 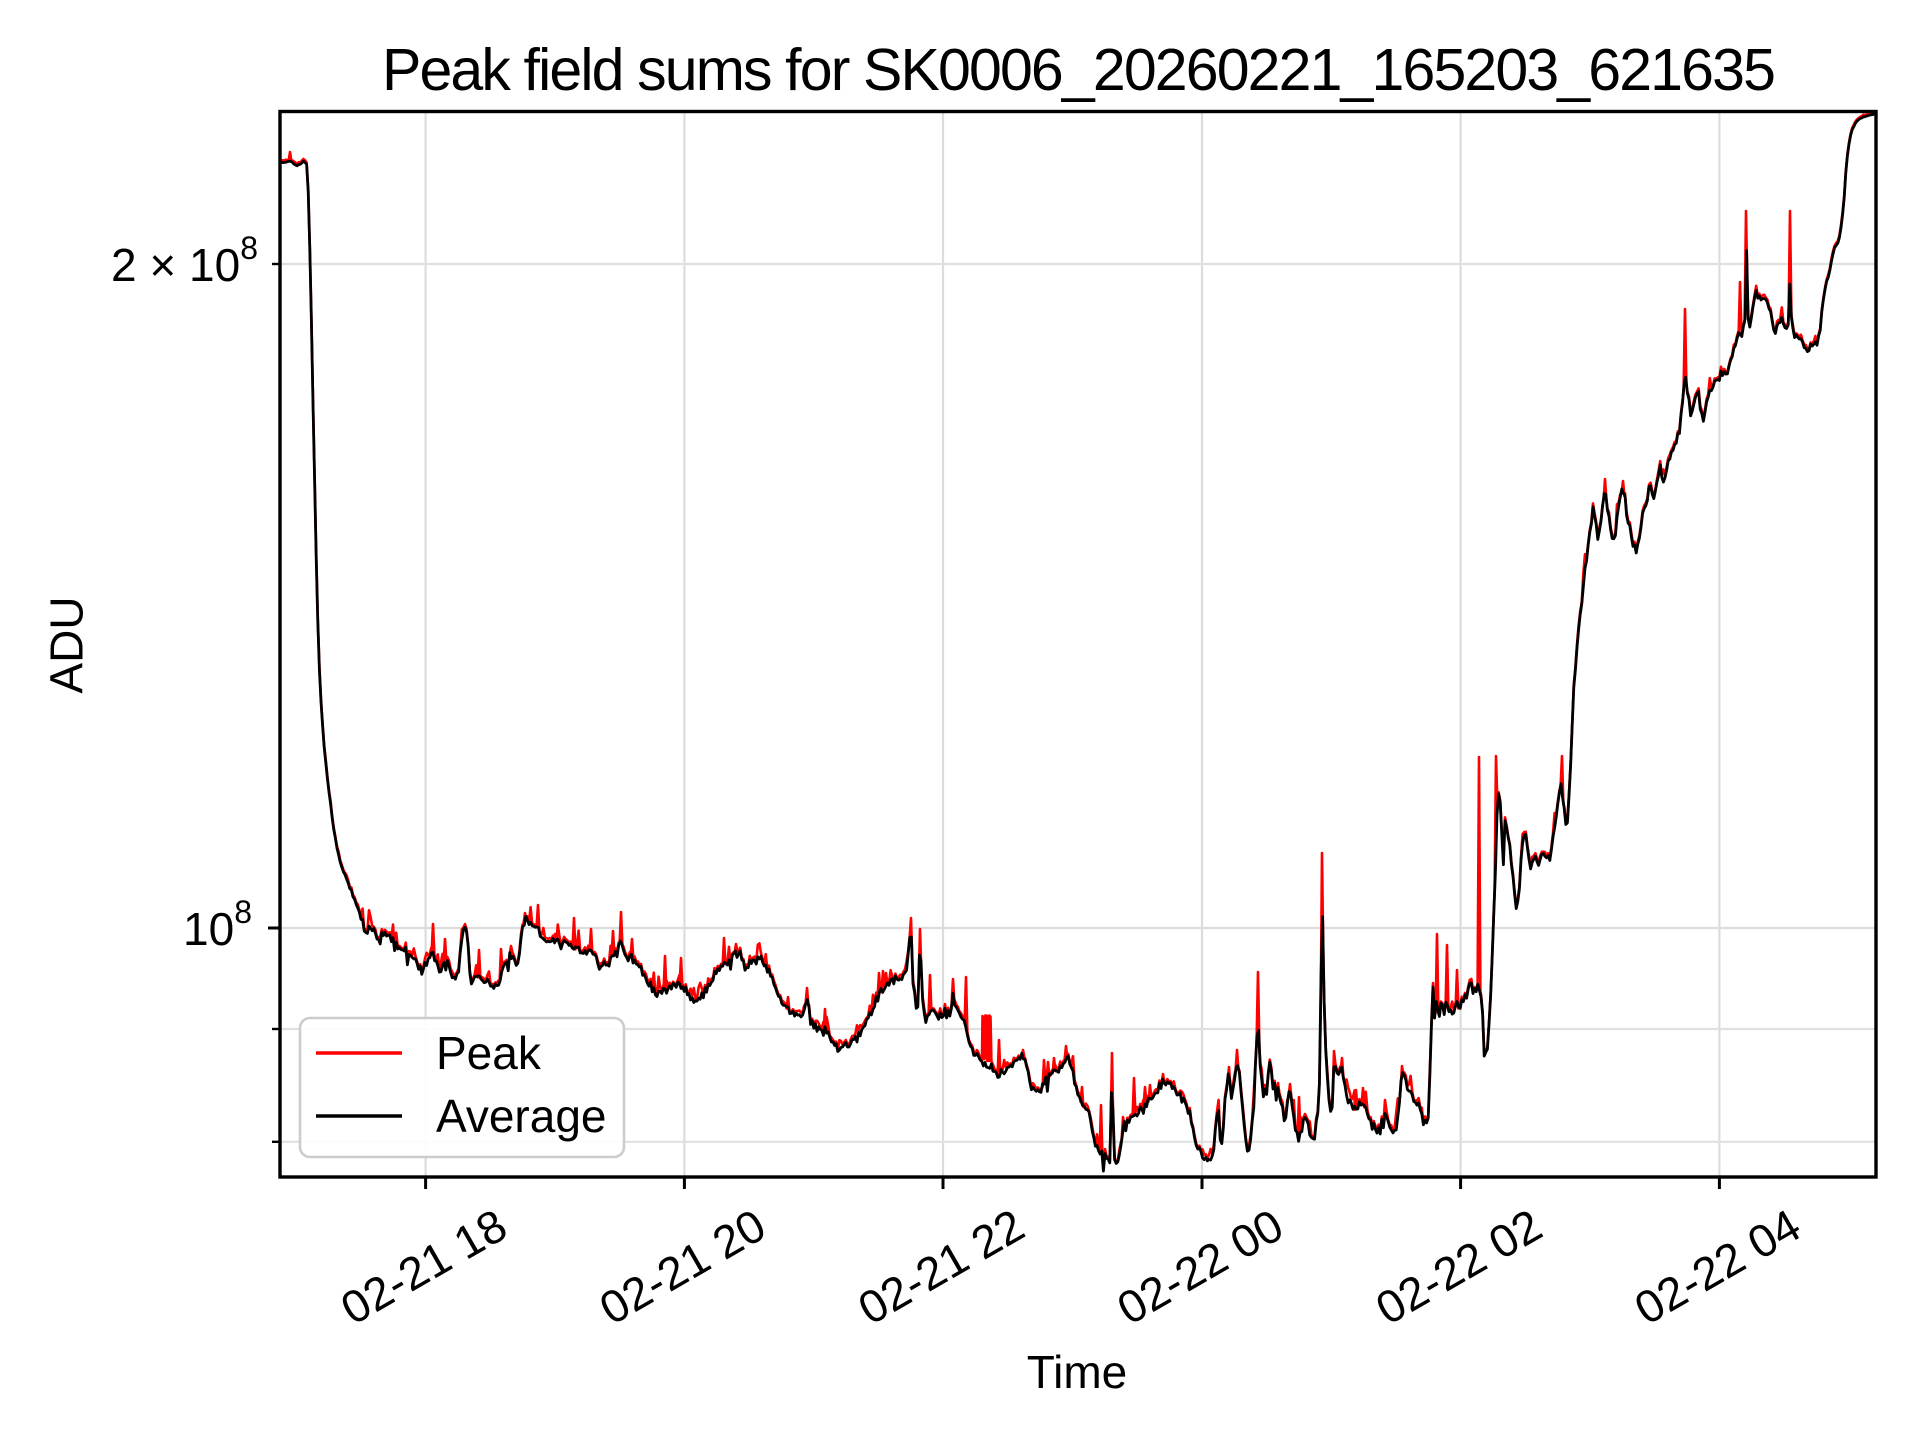 I want to click on svg-text: Time, so click(x=1077, y=1372).